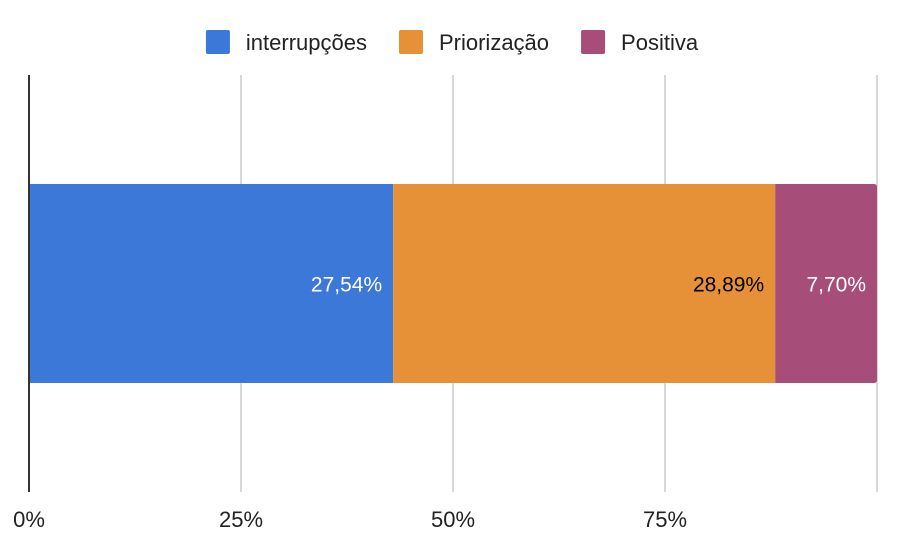 The height and width of the screenshot is (560, 904). What do you see at coordinates (29, 519) in the screenshot?
I see `x-tick-label: 0%` at bounding box center [29, 519].